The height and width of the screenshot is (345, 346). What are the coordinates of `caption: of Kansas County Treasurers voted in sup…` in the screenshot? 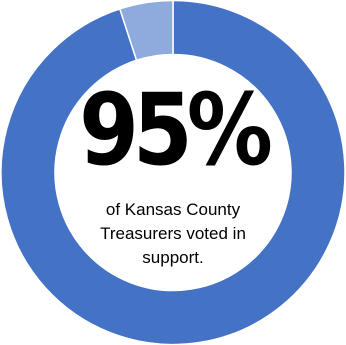 It's located at (173, 234).